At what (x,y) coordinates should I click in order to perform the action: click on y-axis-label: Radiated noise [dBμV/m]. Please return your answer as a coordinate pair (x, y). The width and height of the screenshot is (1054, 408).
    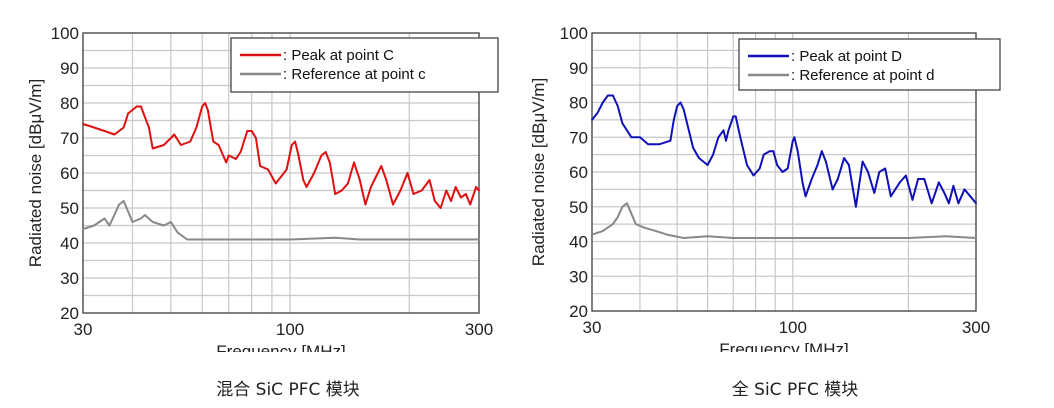
    Looking at the image, I should click on (538, 172).